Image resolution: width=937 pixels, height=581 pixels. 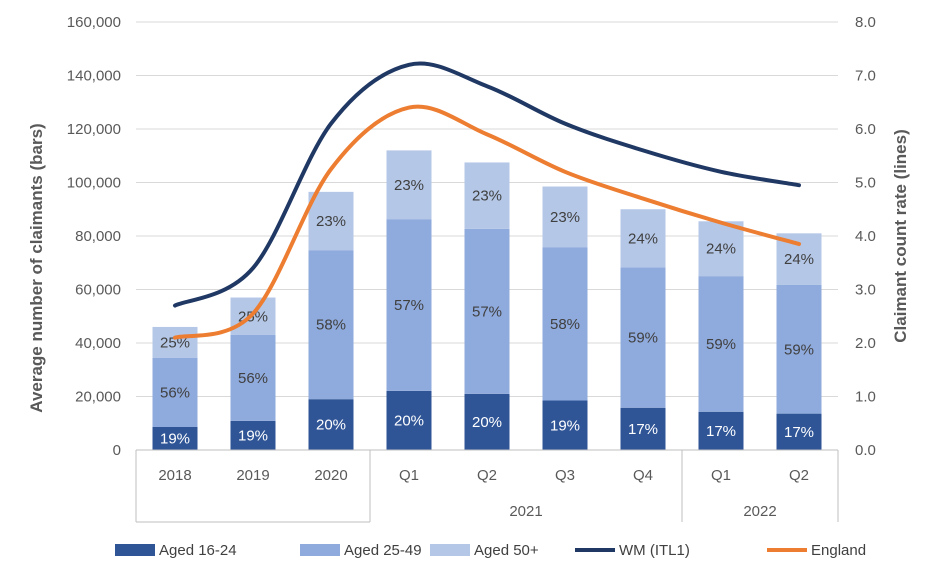 What do you see at coordinates (94, 183) in the screenshot?
I see `left-tick-label: 100,000` at bounding box center [94, 183].